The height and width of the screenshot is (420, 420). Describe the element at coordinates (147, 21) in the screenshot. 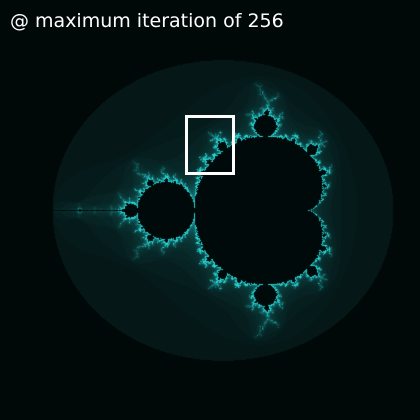

I see `iteration-caption: @ maximum iteration of 256` at that location.